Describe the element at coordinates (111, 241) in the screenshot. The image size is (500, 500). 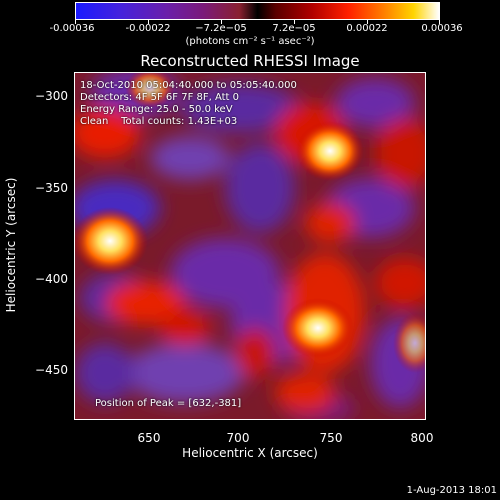
I see `peak-source` at that location.